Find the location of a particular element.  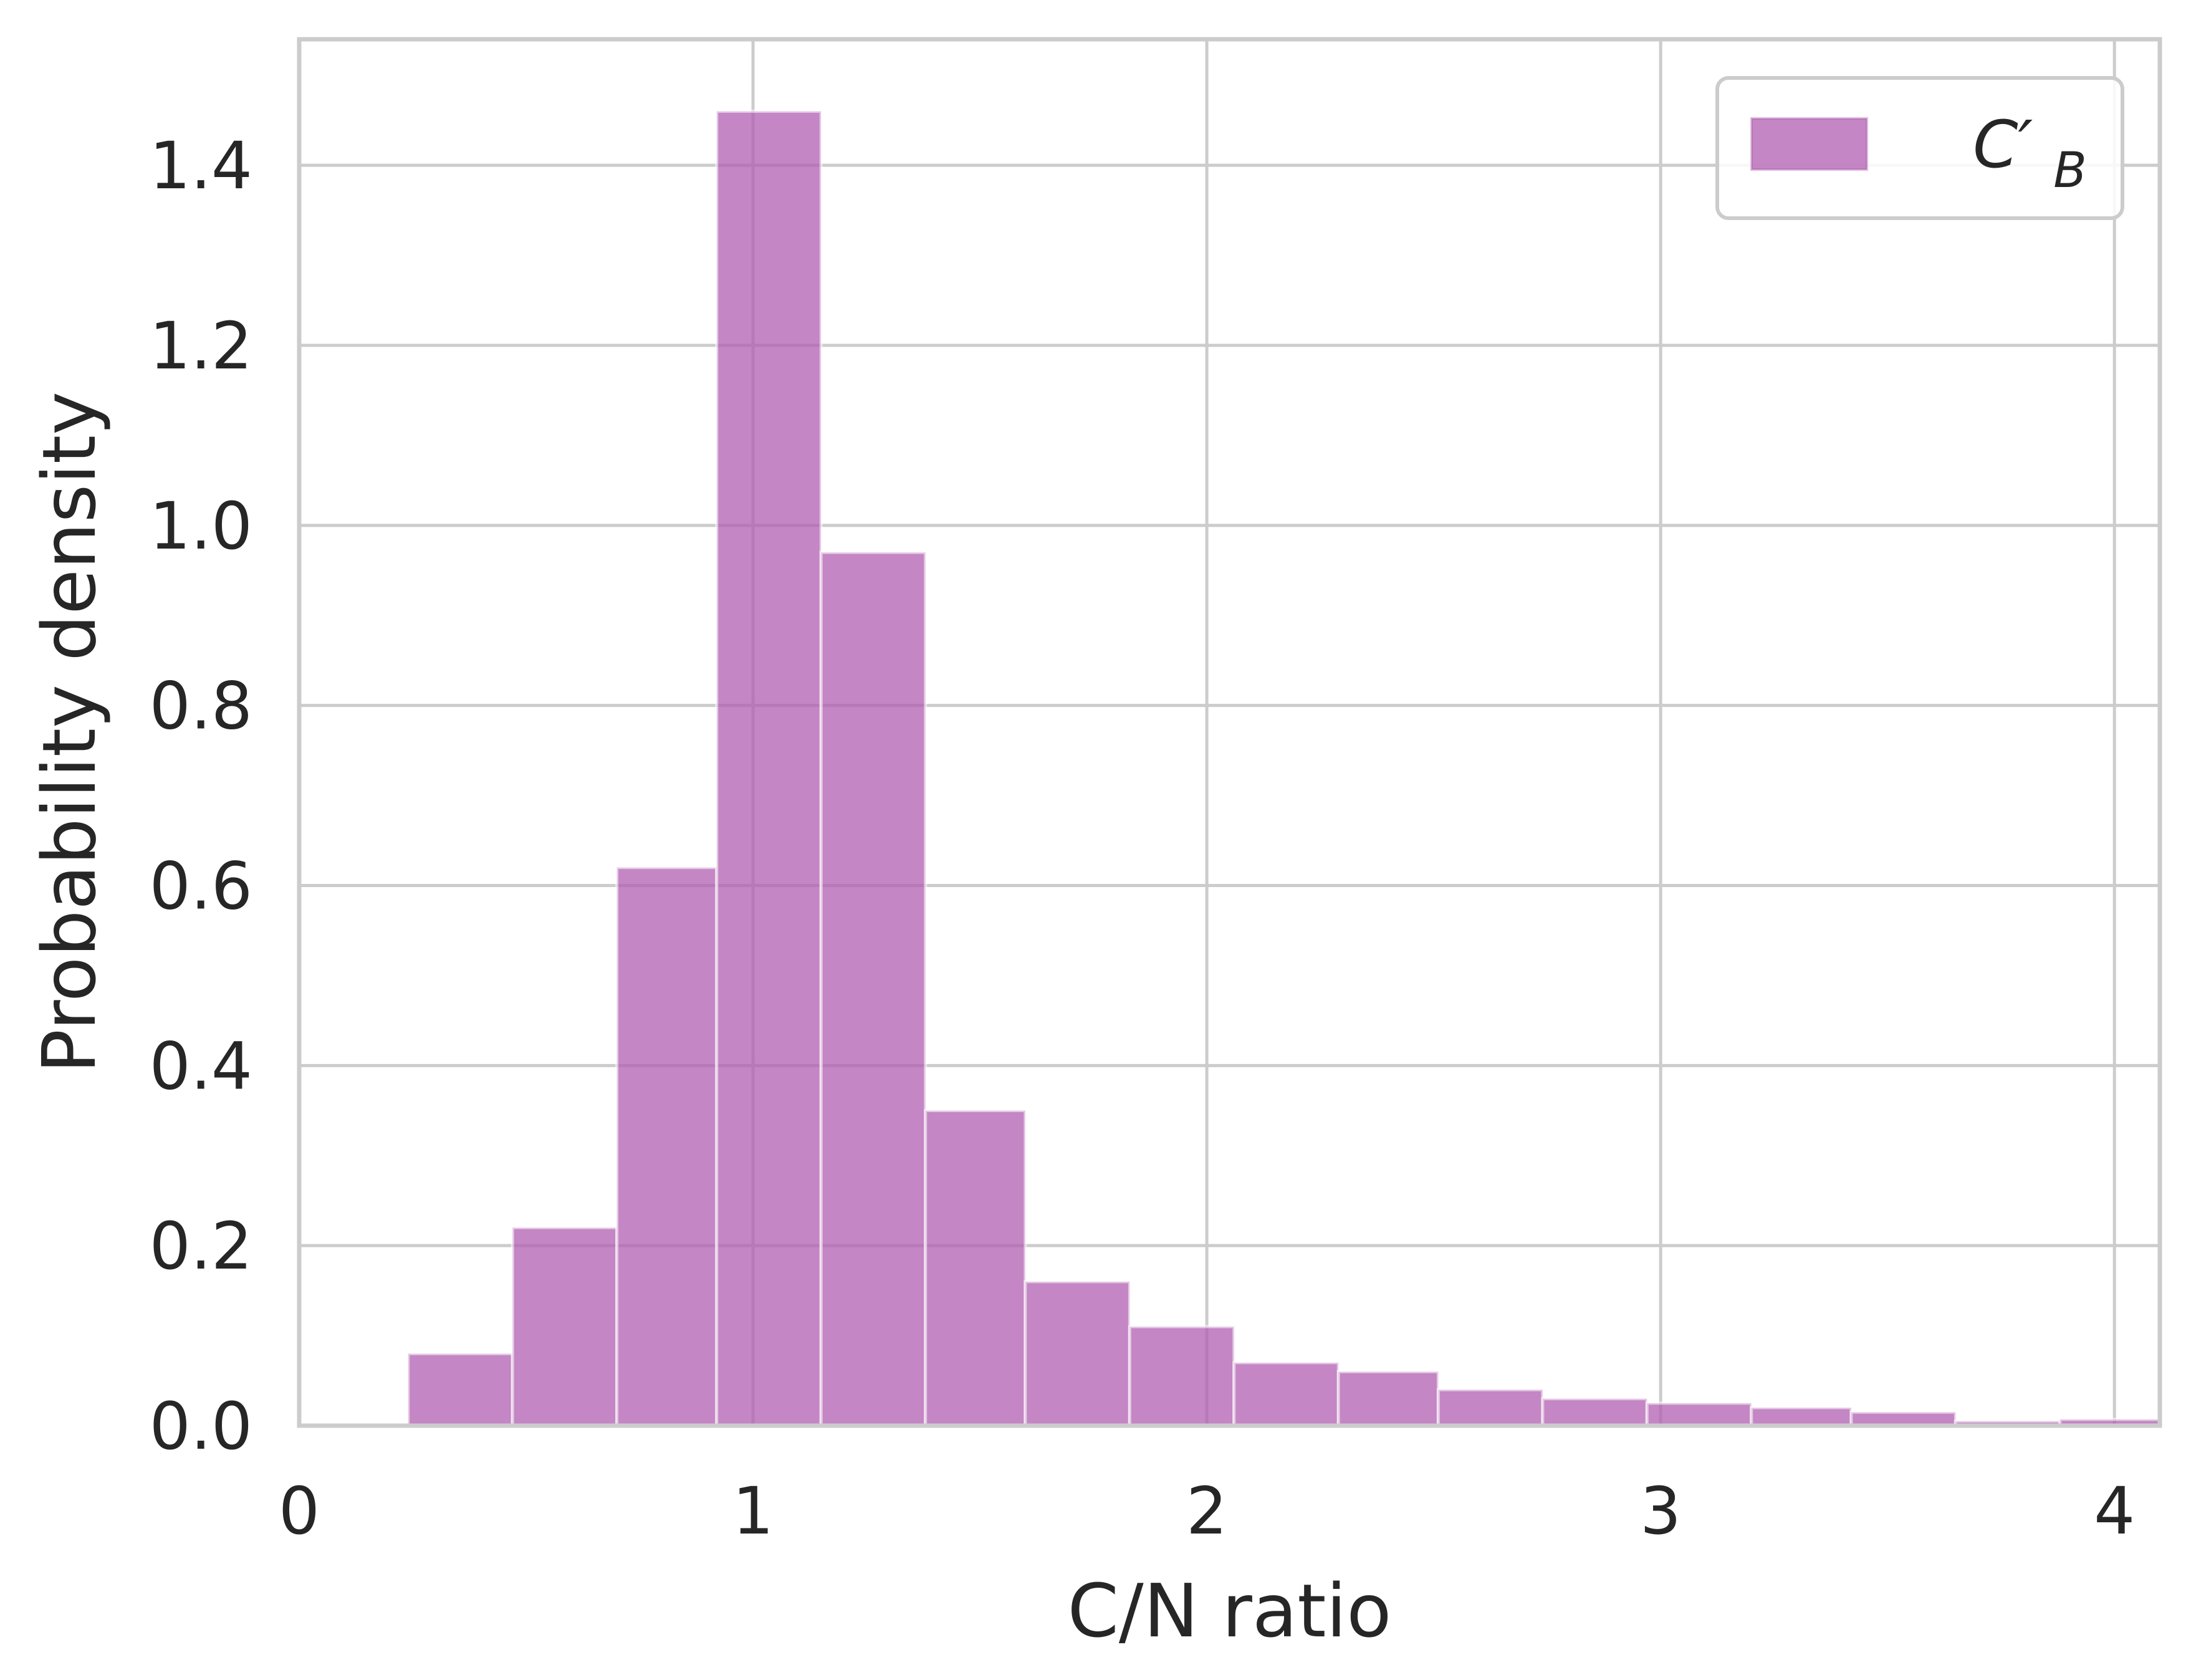

x-tick-label: 3 is located at coordinates (1660, 1511).